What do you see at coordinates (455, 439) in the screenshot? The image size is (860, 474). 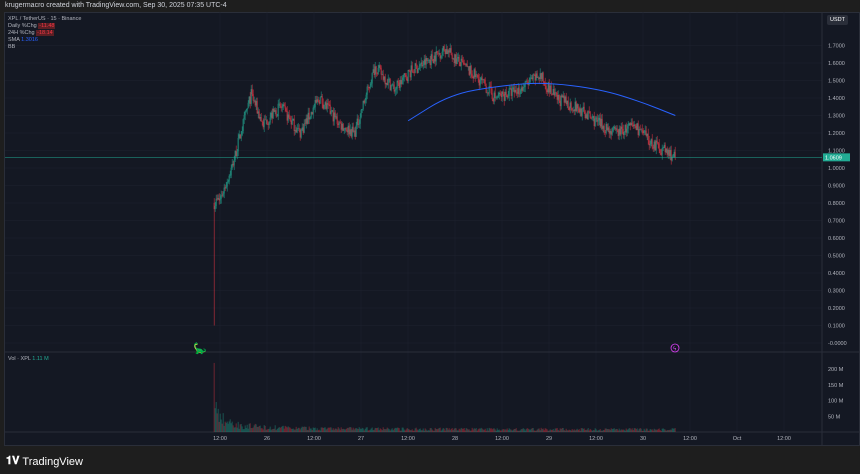 I see `time-tick: 28` at bounding box center [455, 439].